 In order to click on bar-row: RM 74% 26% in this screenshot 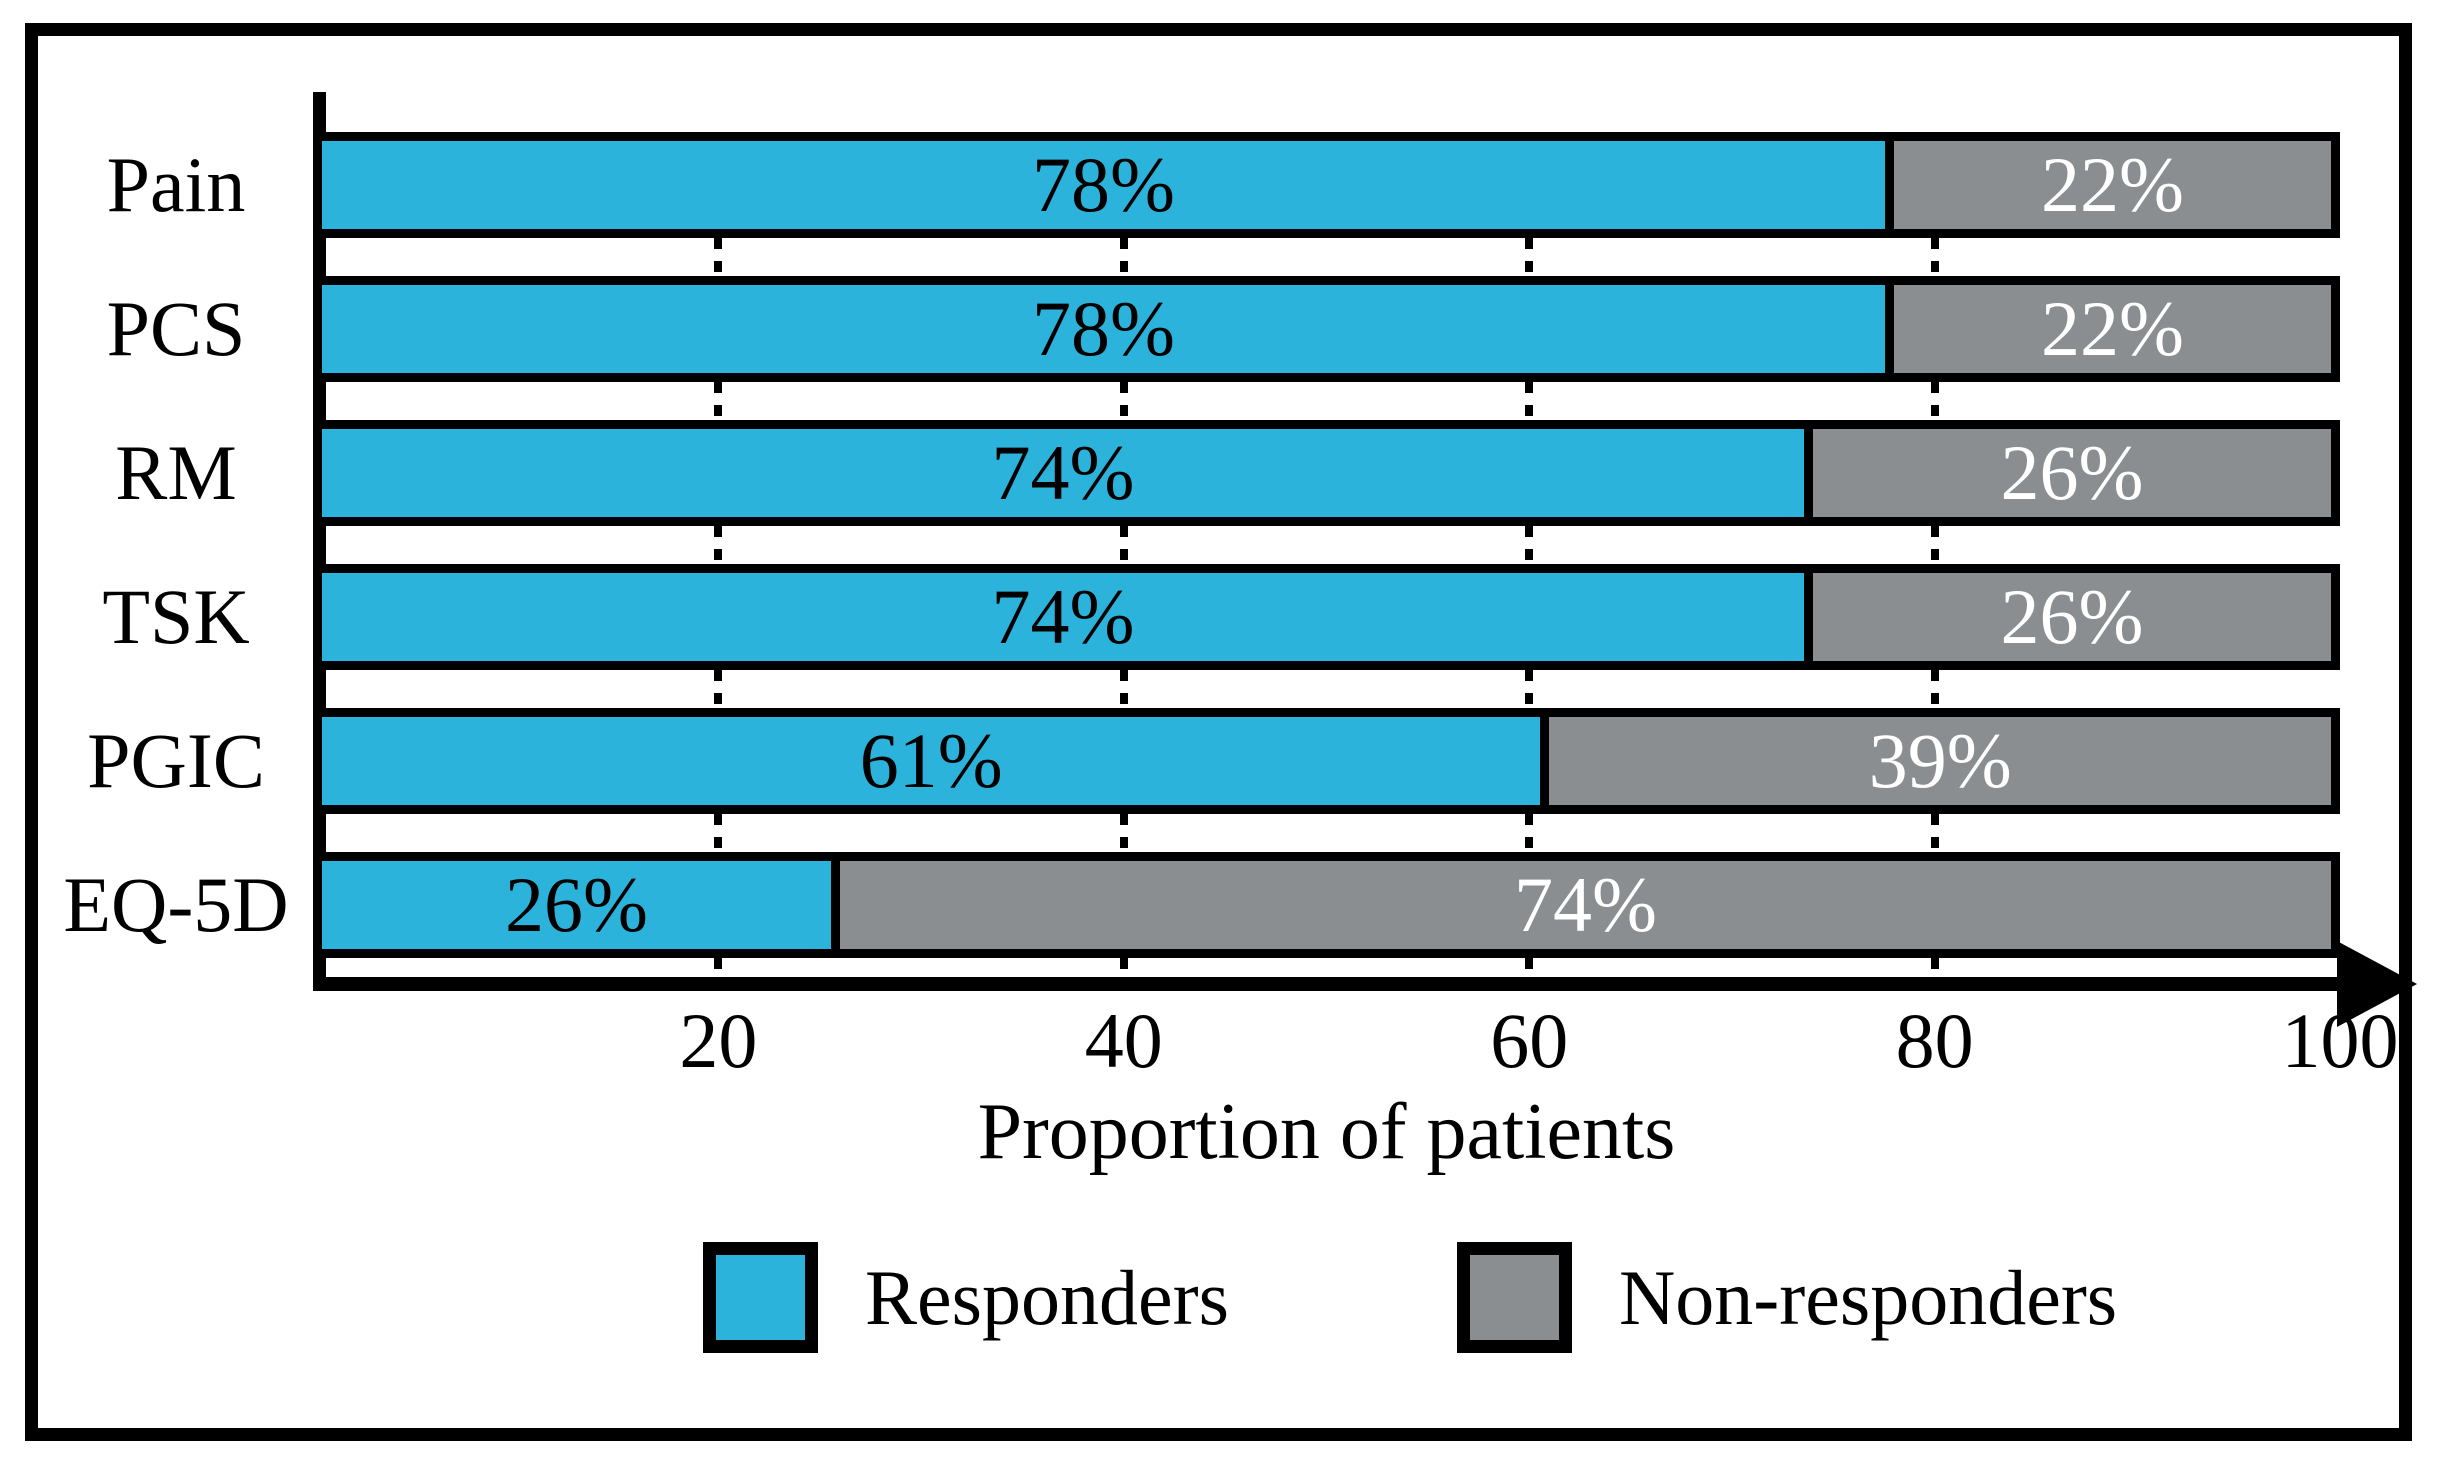, I will do `click(1227, 473)`.